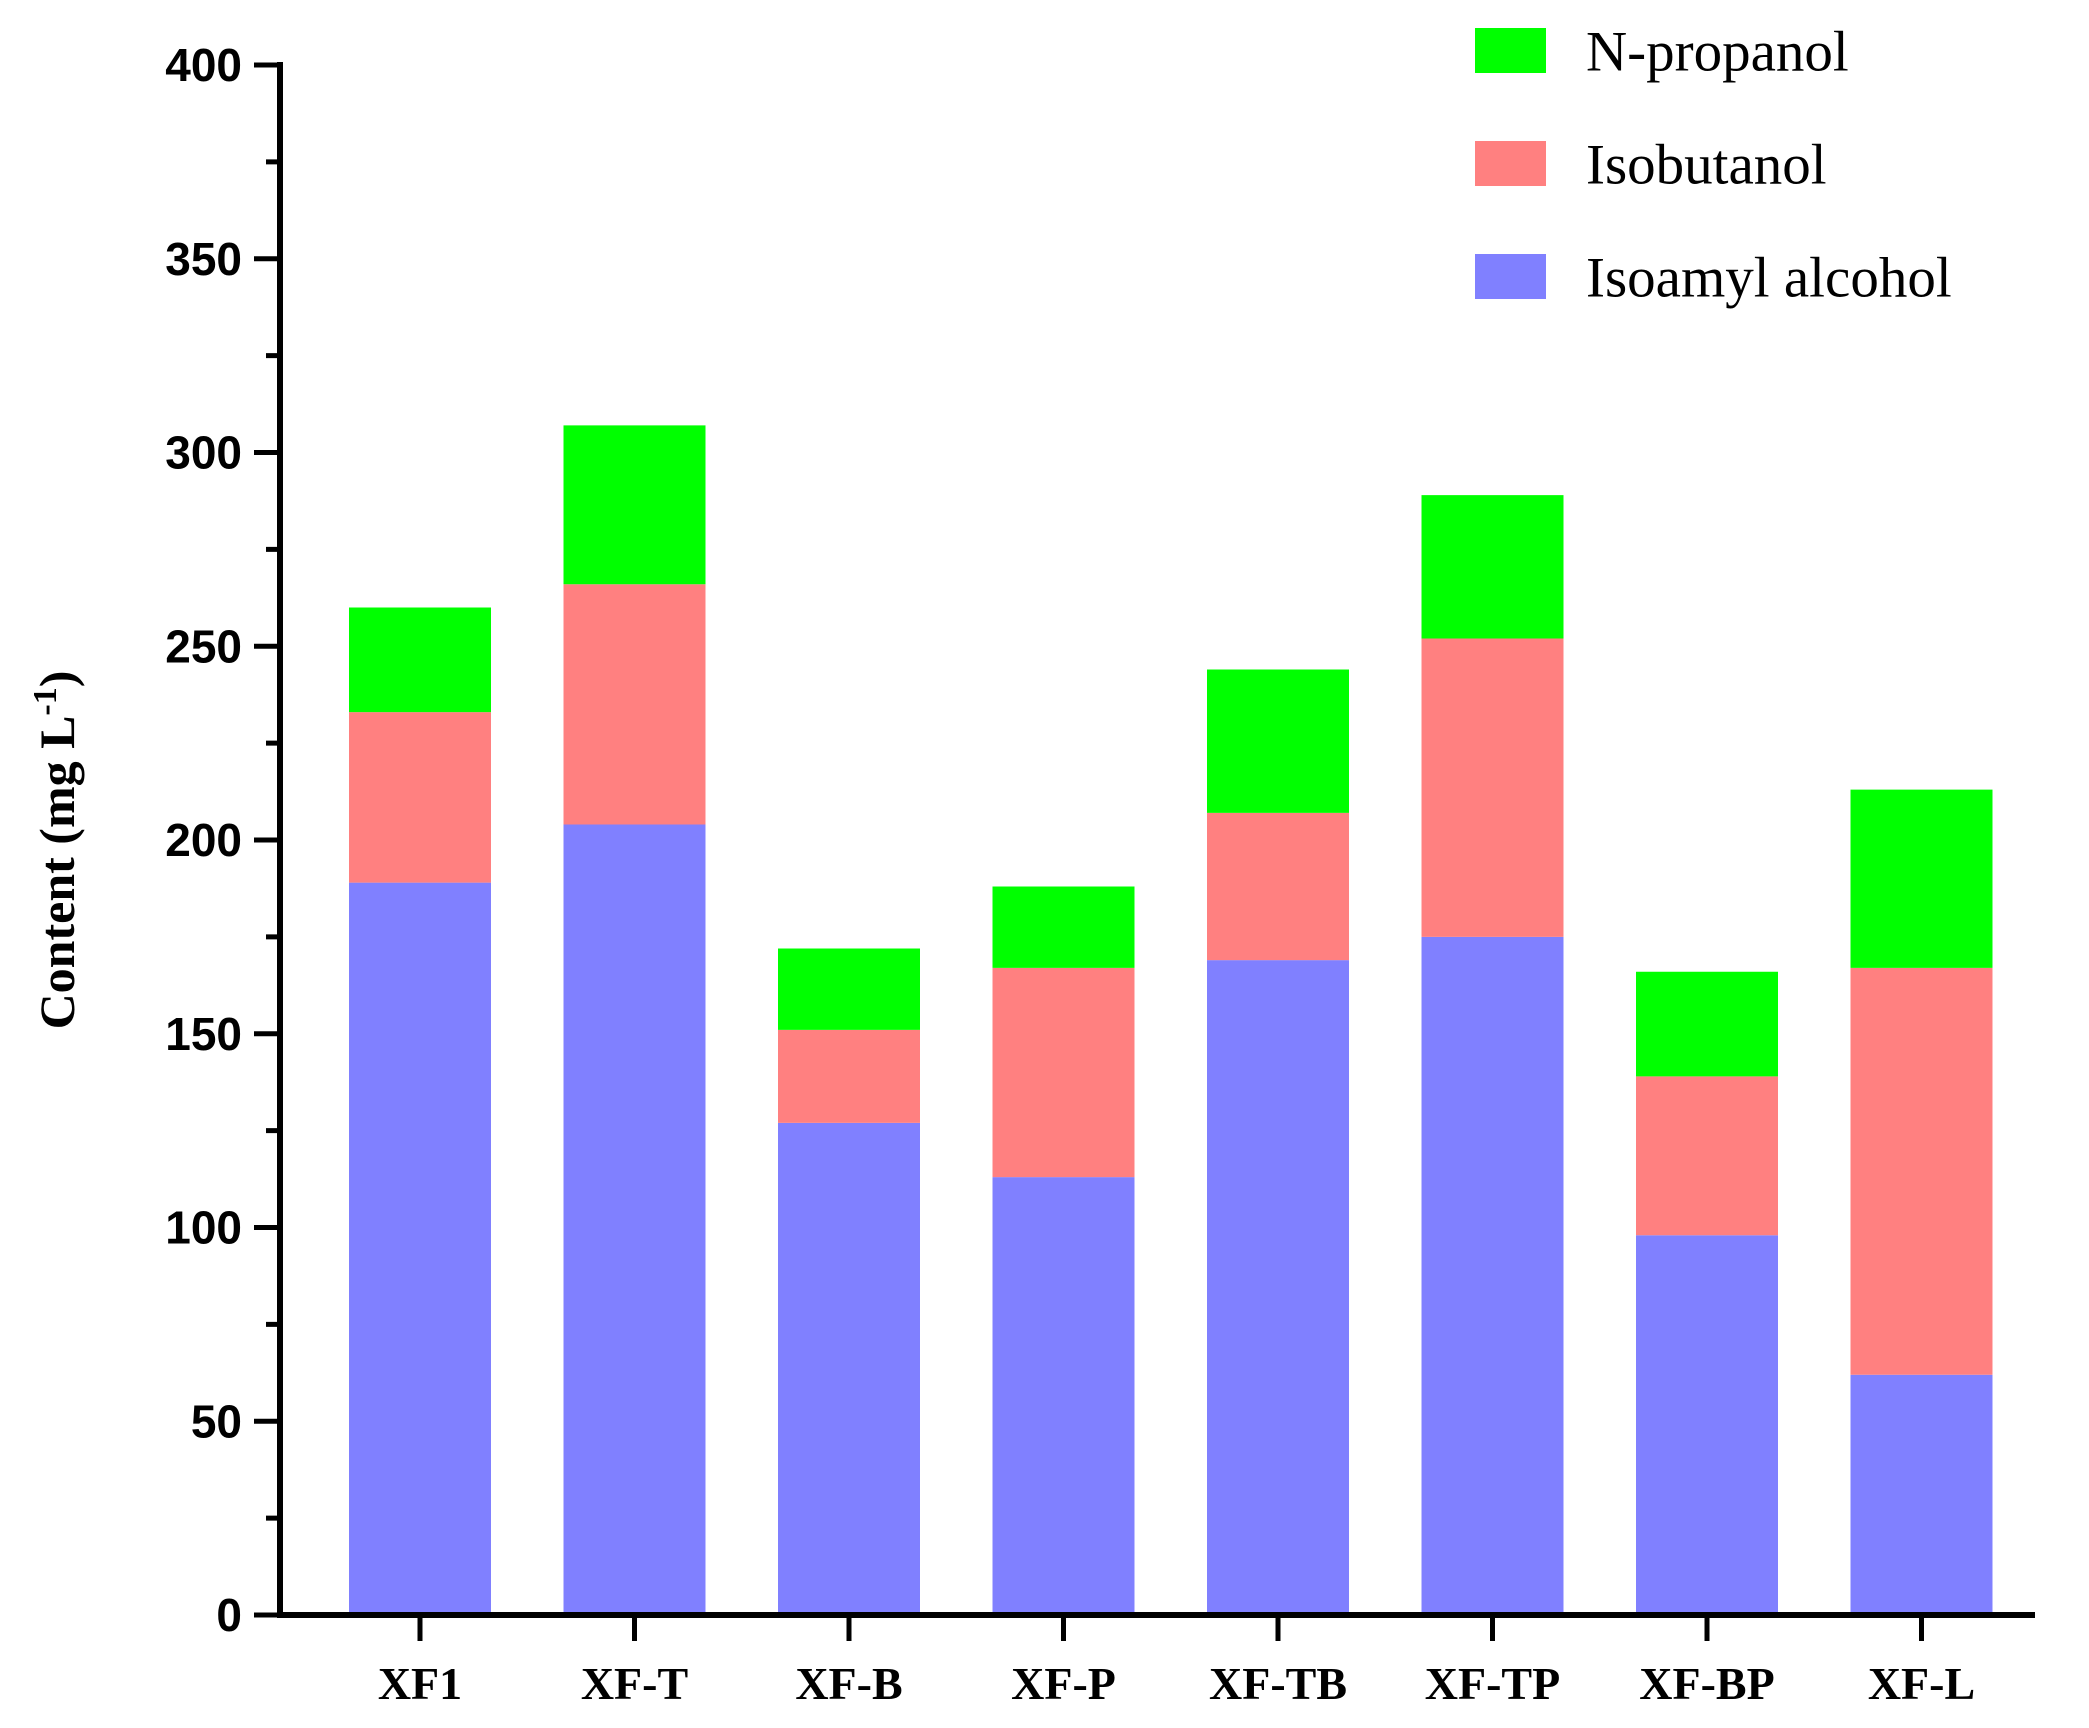  I want to click on bar-xf-l-isobutanol, so click(1921, 1171).